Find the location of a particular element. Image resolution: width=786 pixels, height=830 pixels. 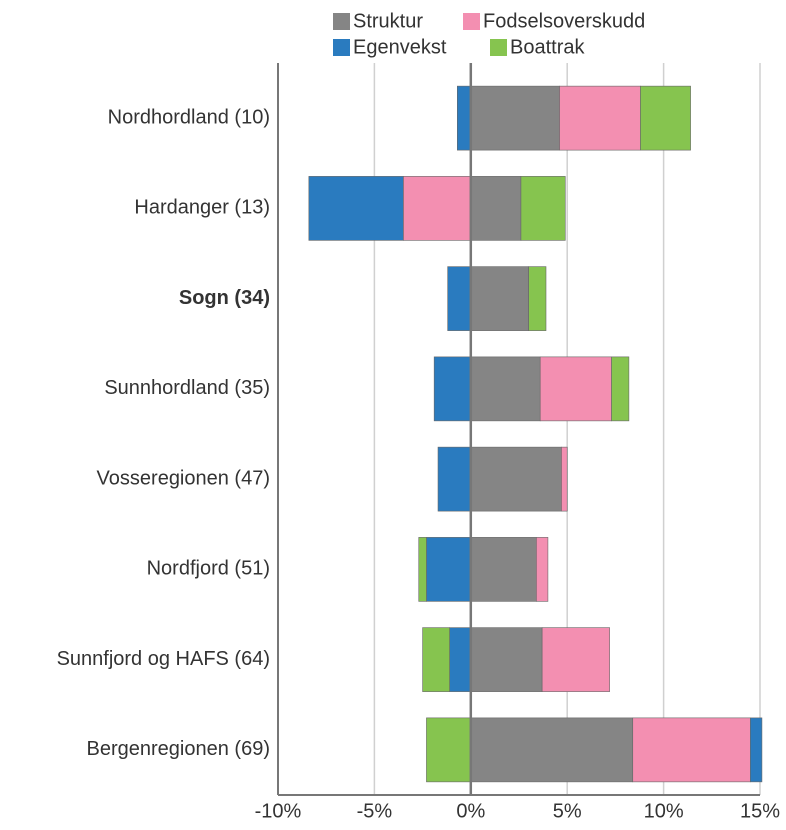

category-label: Nordhordland (10) is located at coordinates (189, 117).